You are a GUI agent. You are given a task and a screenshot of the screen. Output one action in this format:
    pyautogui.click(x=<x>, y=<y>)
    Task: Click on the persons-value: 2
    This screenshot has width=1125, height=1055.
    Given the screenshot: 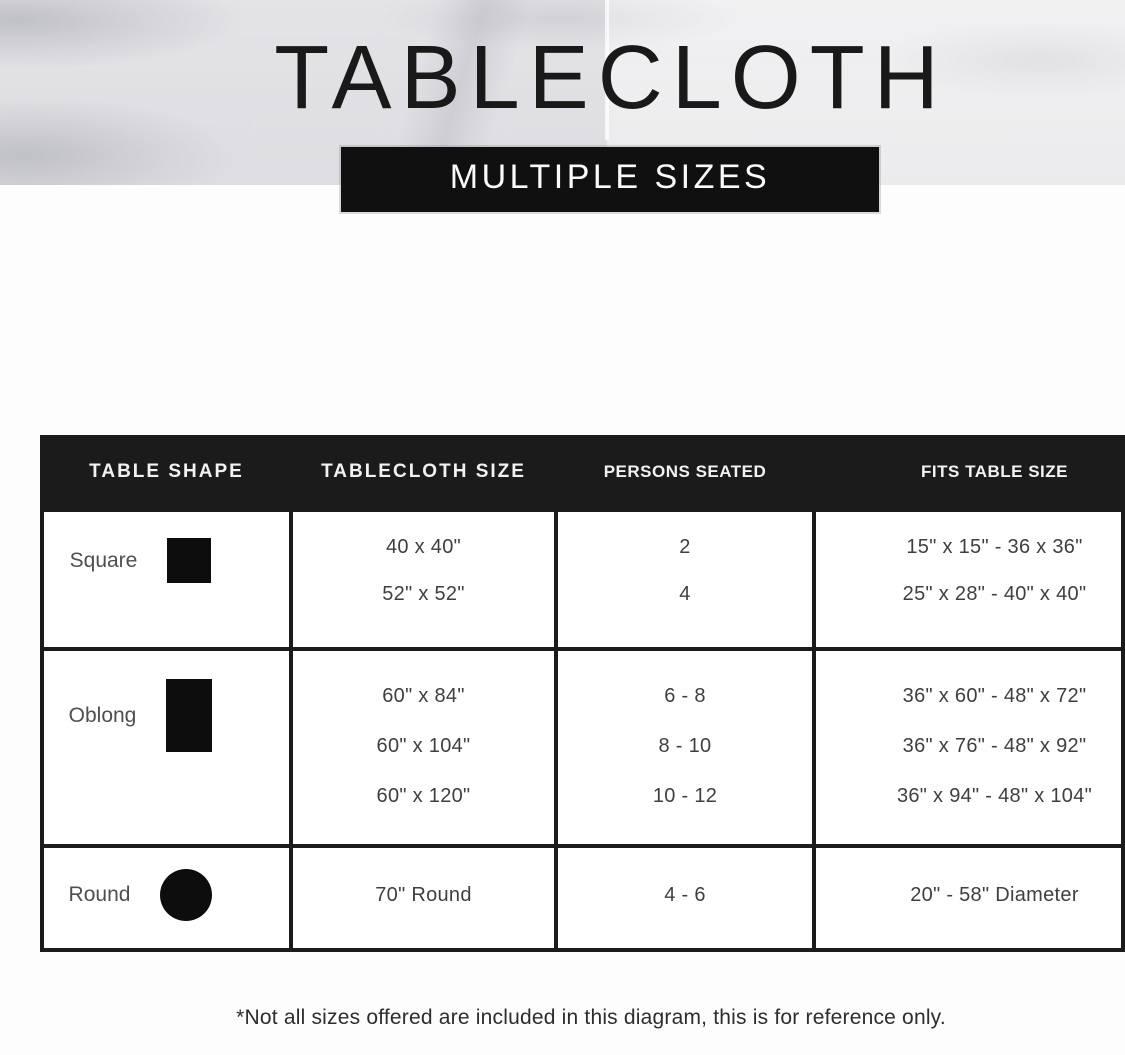 What is the action you would take?
    pyautogui.click(x=685, y=547)
    